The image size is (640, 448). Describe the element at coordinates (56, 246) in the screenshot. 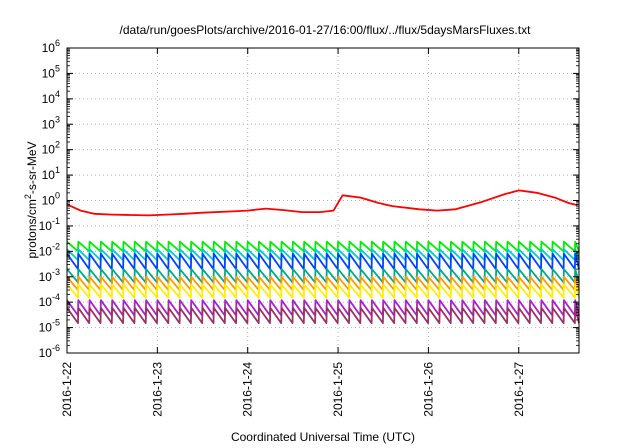

I see `y-tick-exponent: -2` at that location.